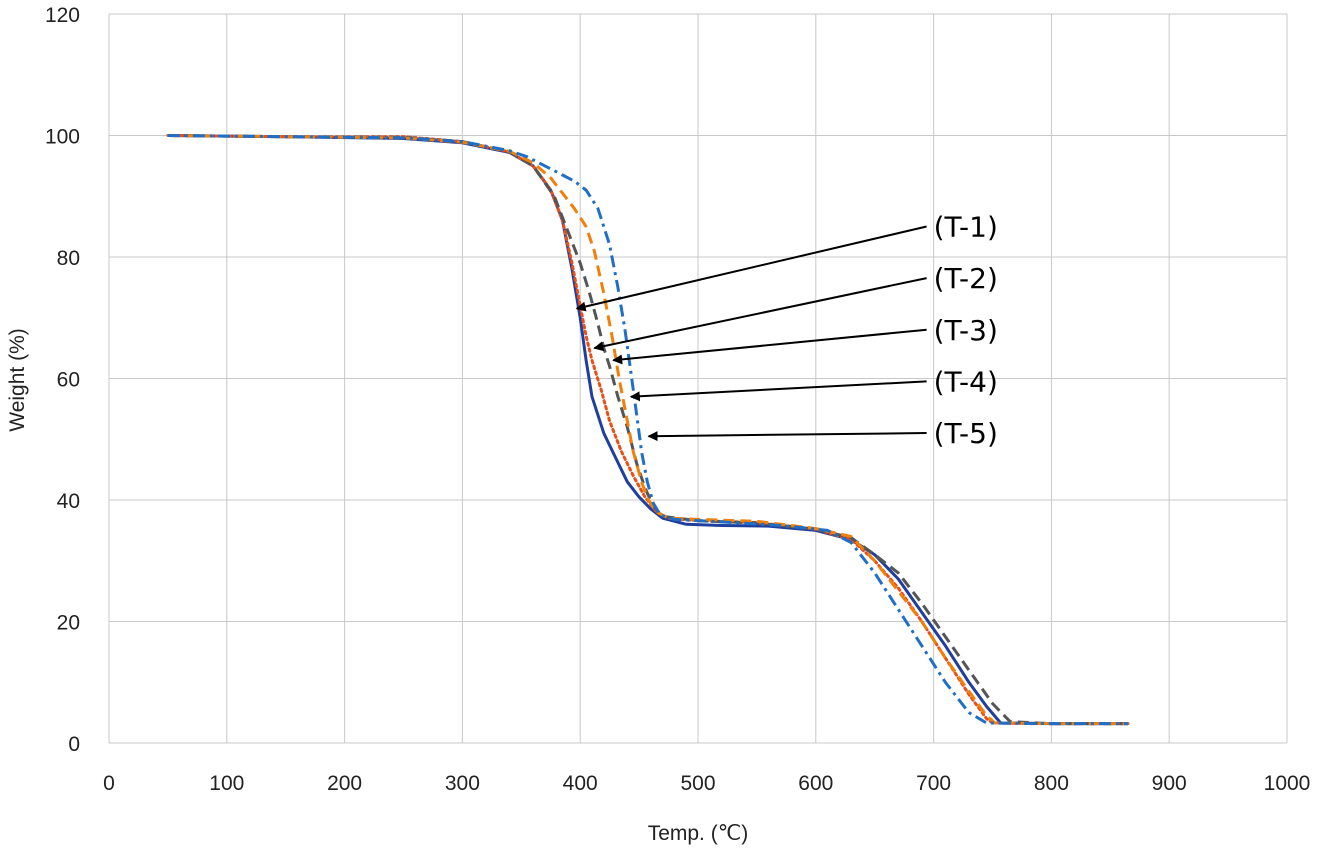 This screenshot has height=853, width=1323. What do you see at coordinates (966, 433) in the screenshot?
I see `annotation-label: (T-5)` at bounding box center [966, 433].